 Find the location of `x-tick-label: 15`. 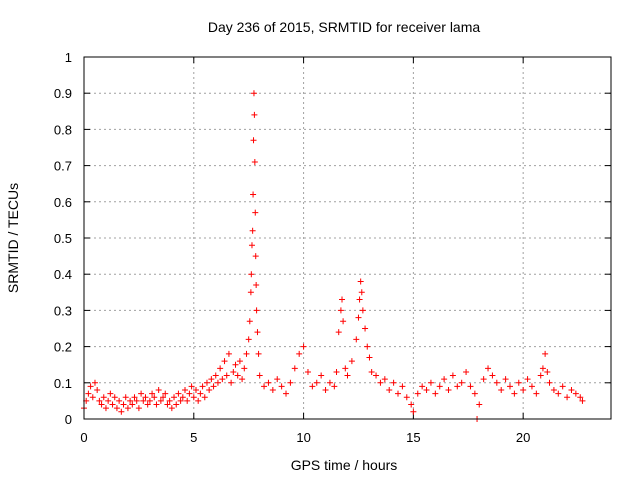

x-tick-label: 15 is located at coordinates (413, 437).